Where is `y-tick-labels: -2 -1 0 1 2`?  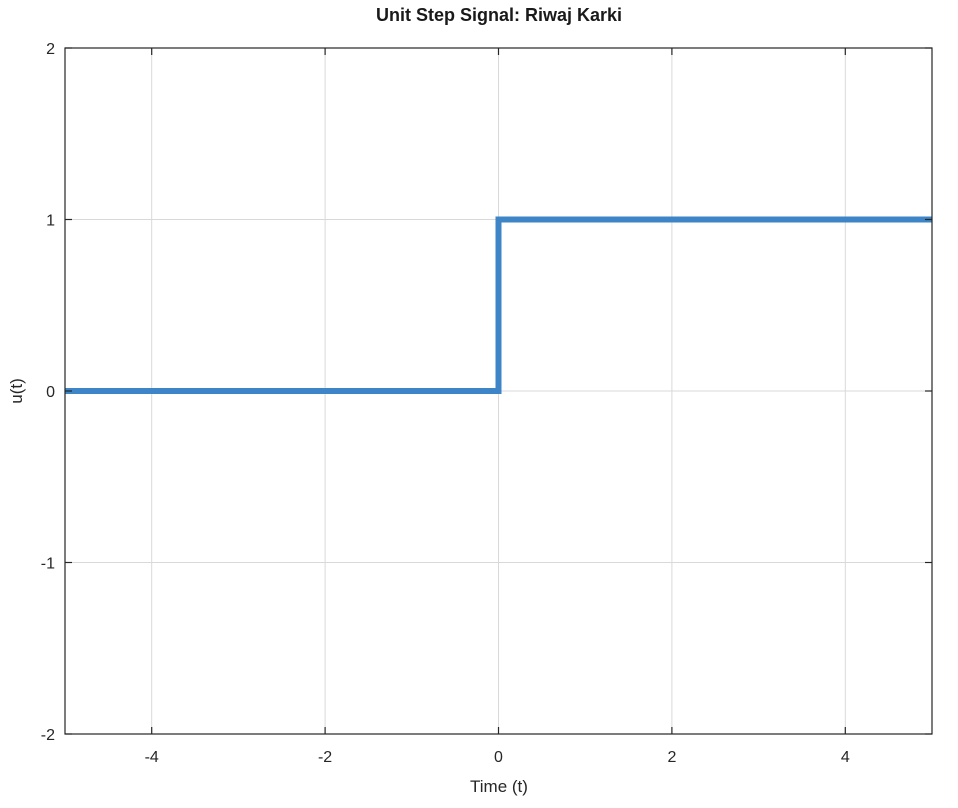
y-tick-labels: -2 -1 0 1 2 is located at coordinates (48, 392).